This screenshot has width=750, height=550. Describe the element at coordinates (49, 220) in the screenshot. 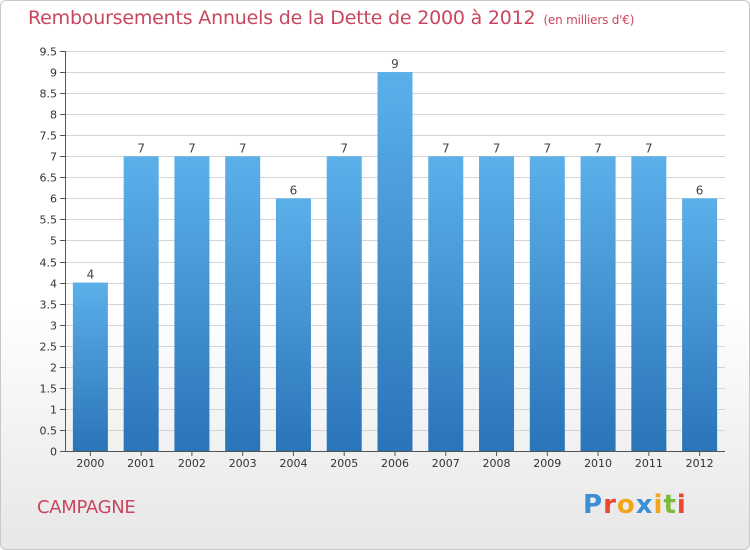

I see `y-tick-label: 5.5` at that location.